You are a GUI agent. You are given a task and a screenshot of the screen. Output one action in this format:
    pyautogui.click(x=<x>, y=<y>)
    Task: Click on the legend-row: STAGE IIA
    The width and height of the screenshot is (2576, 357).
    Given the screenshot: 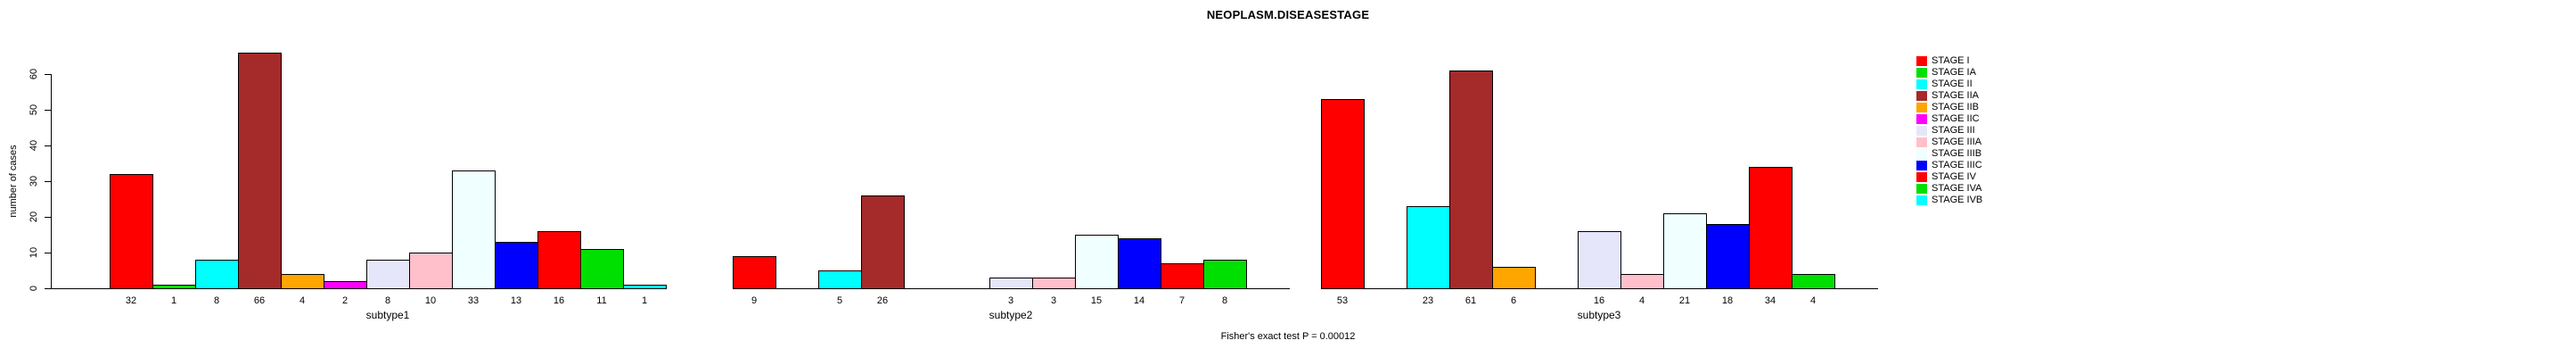 What is the action you would take?
    pyautogui.click(x=1949, y=96)
    